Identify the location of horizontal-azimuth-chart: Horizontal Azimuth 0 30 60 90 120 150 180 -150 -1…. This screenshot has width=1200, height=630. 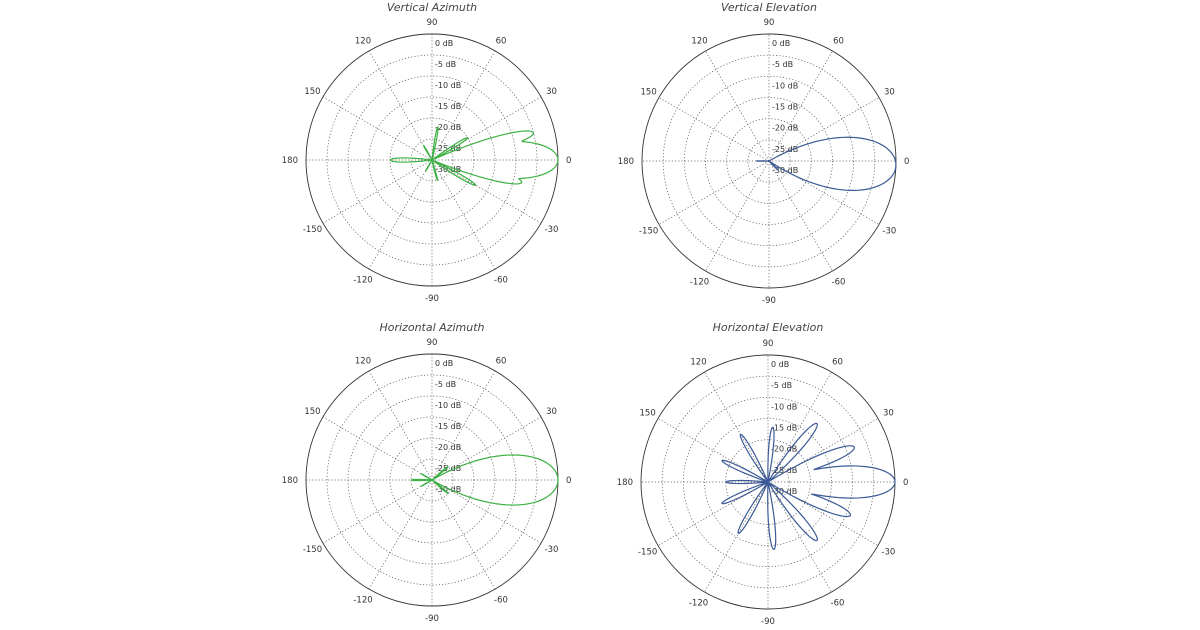
(427, 472).